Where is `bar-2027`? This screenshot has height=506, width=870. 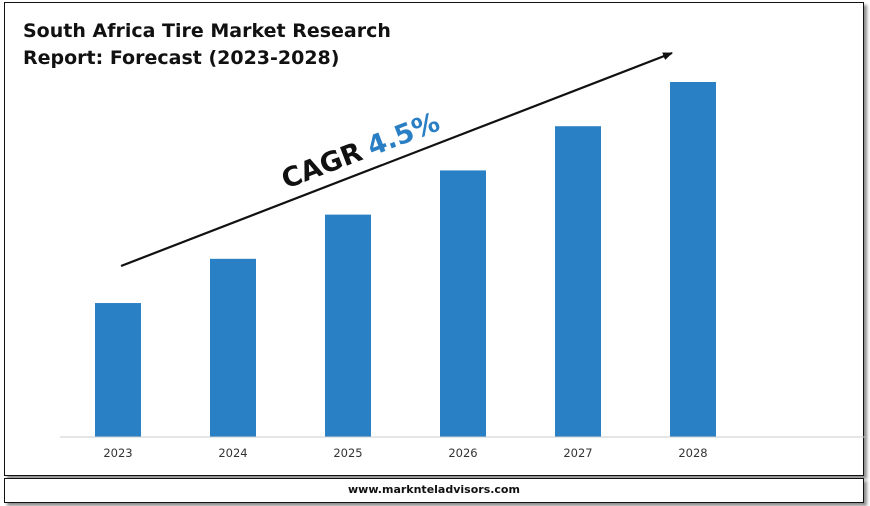 bar-2027 is located at coordinates (578, 281).